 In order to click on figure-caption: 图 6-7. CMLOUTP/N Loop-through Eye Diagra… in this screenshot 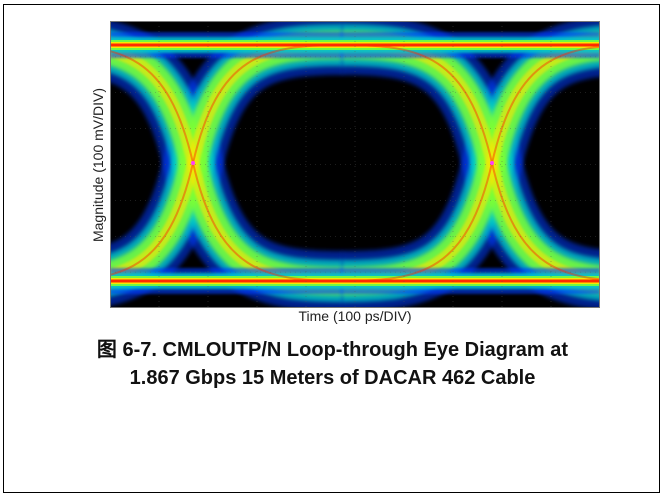, I will do `click(332, 364)`.